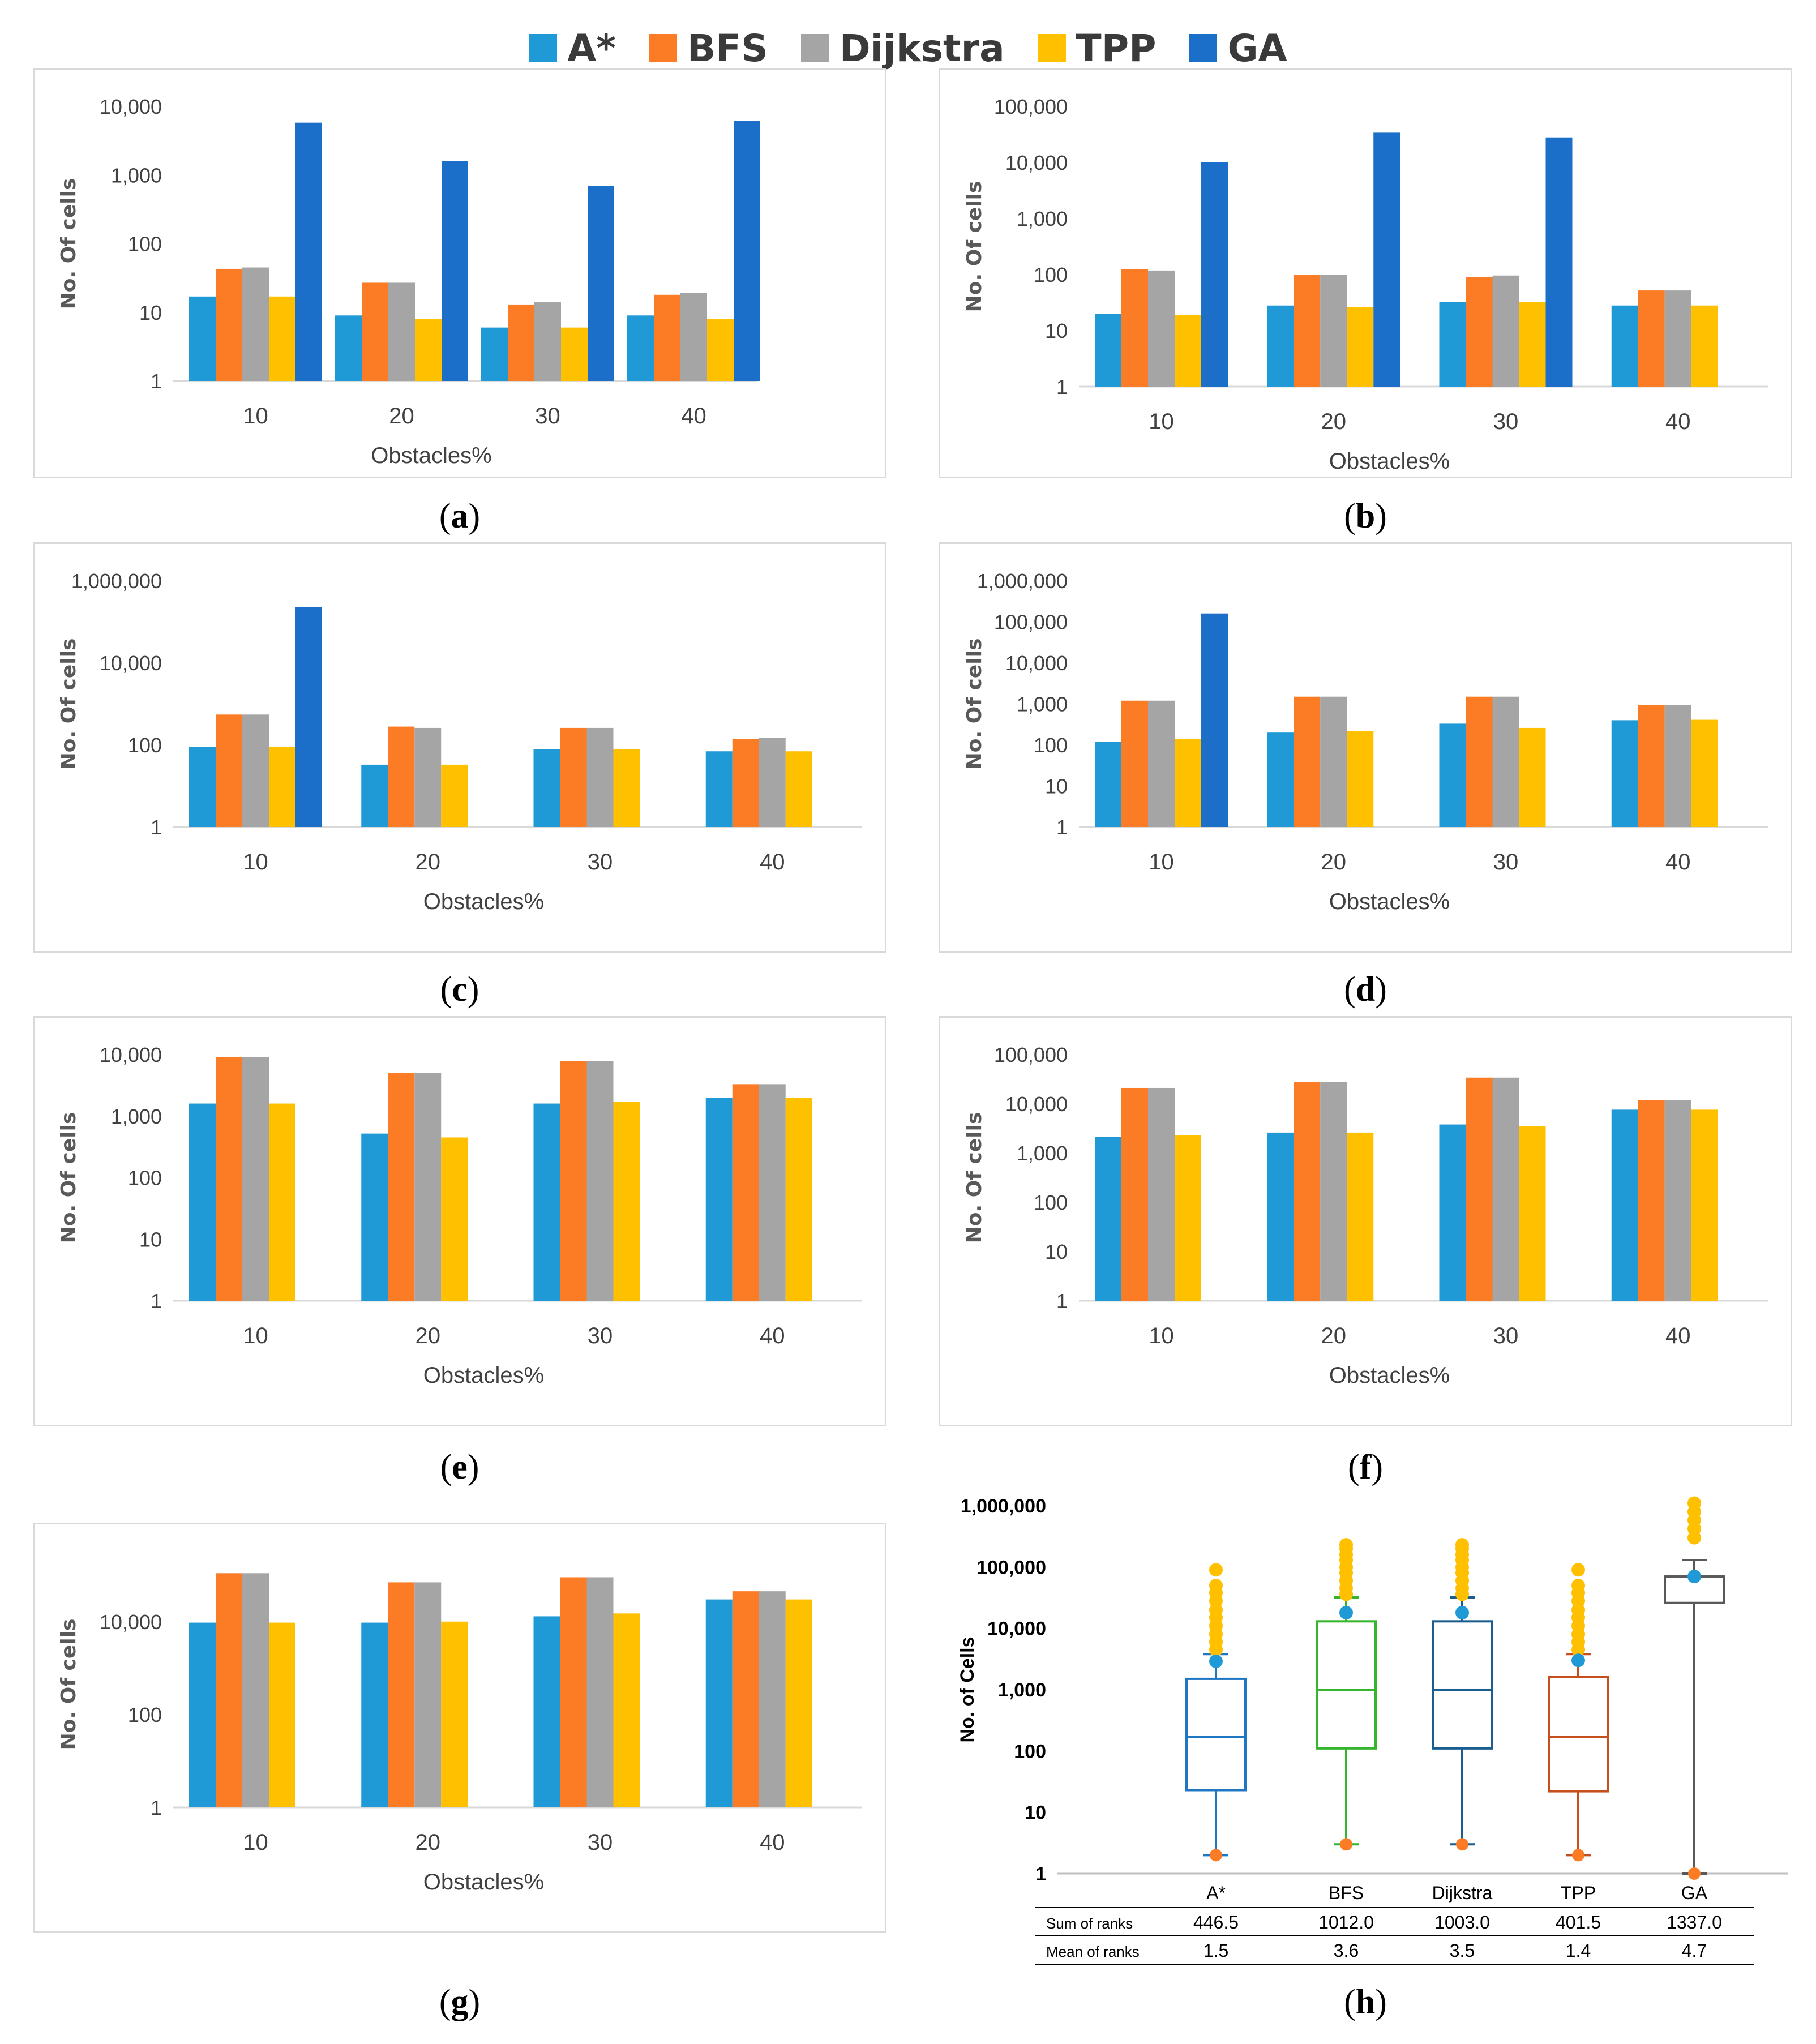 This screenshot has width=1816, height=2044. Describe the element at coordinates (814, 48) in the screenshot. I see `legend-swatch-dijkstra` at that location.